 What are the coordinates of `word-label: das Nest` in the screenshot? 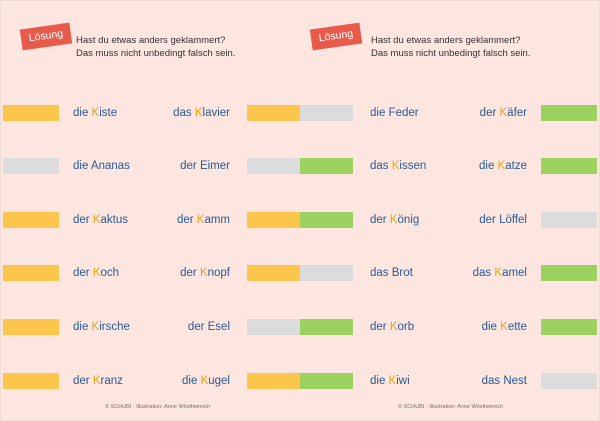 It's located at (504, 381).